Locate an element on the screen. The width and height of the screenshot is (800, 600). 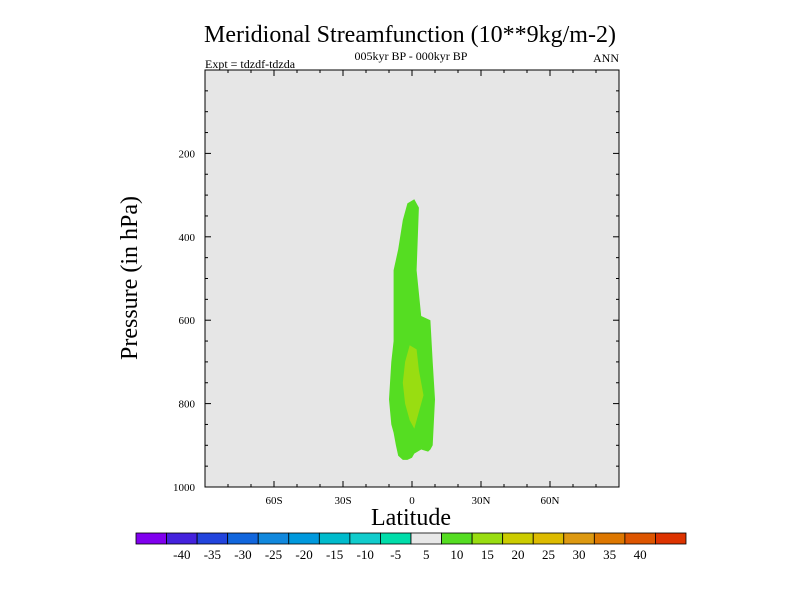
y-tick-label: 200 is located at coordinates (187, 154).